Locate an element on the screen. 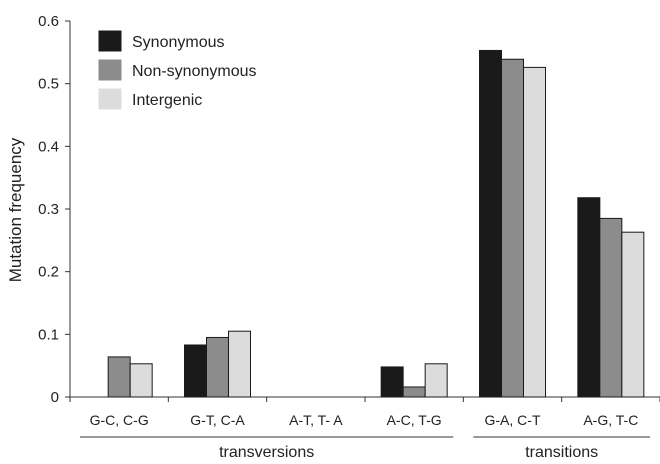 The width and height of the screenshot is (660, 464). legend-label-synonymous: Synonymous is located at coordinates (178, 42).